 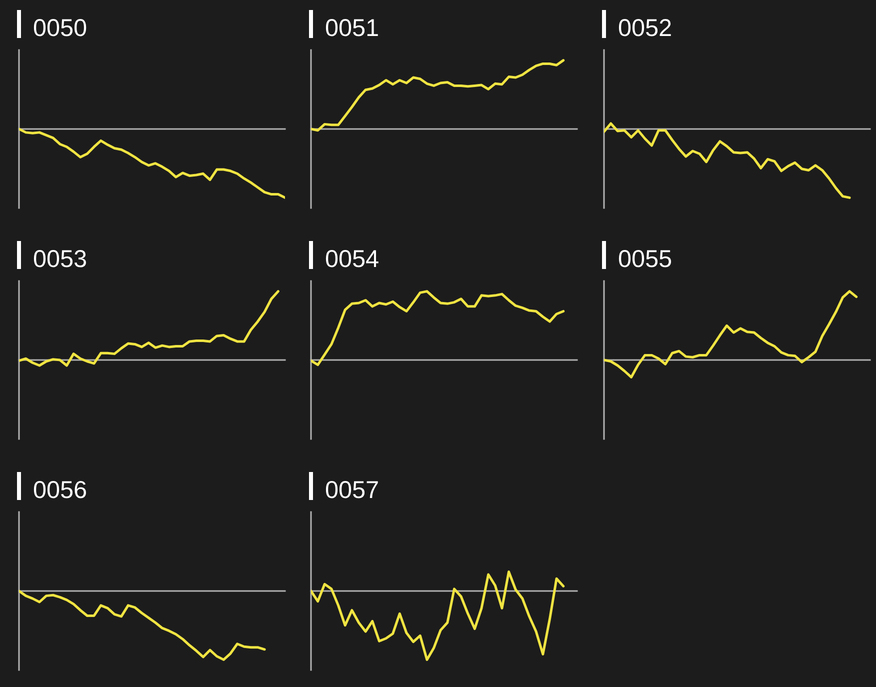 I want to click on chart-title: 0055, so click(x=645, y=259).